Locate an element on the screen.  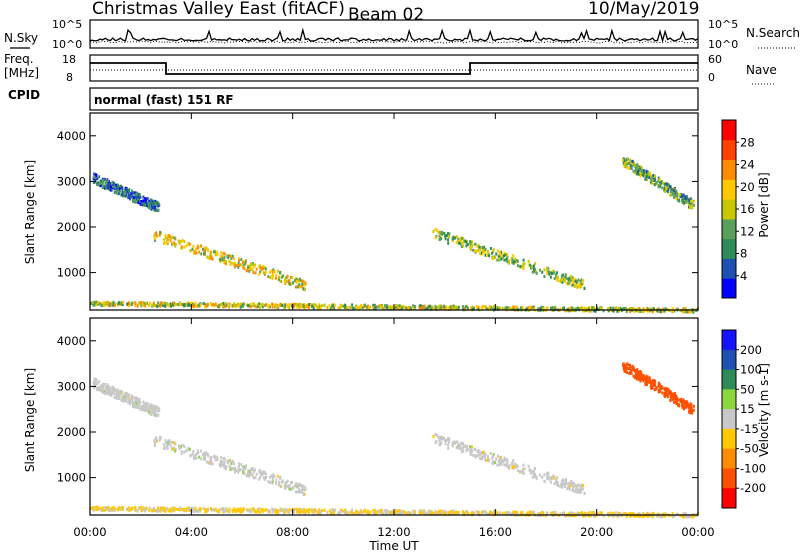
nsky-tick-top: 10^5 is located at coordinates (67, 24).